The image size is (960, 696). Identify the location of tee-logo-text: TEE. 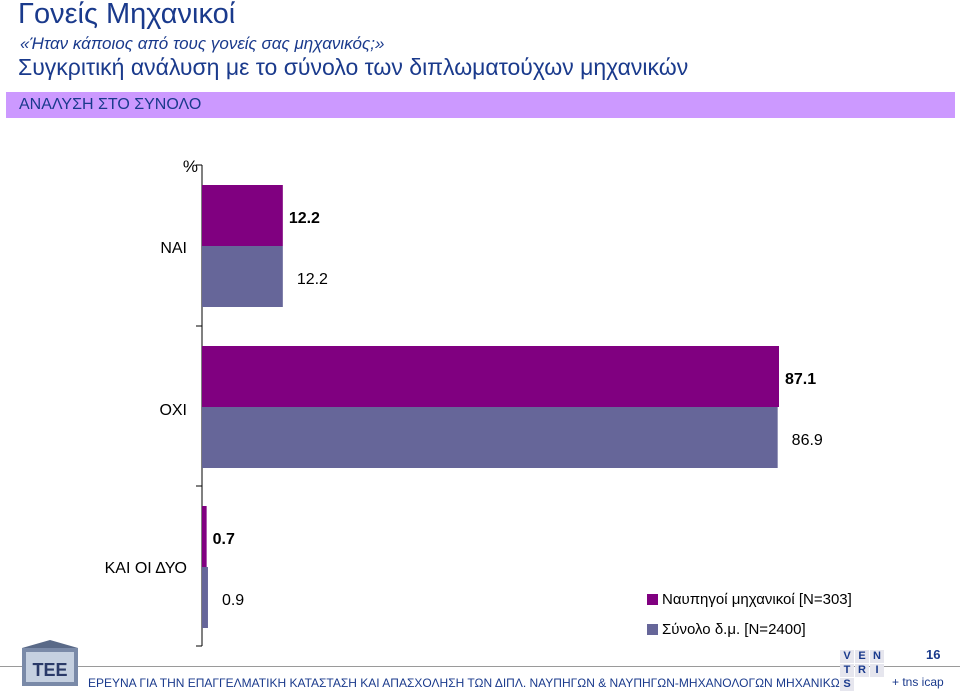
(49, 670).